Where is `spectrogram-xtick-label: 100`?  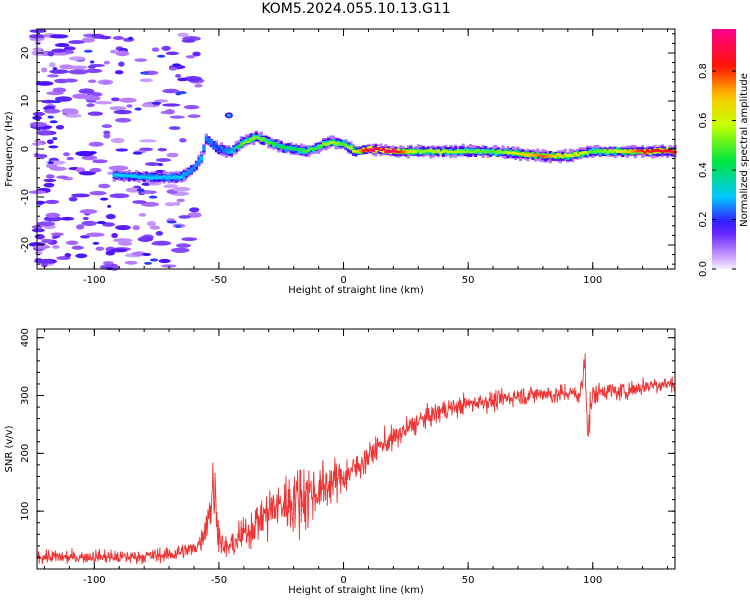
spectrogram-xtick-label: 100 is located at coordinates (592, 280).